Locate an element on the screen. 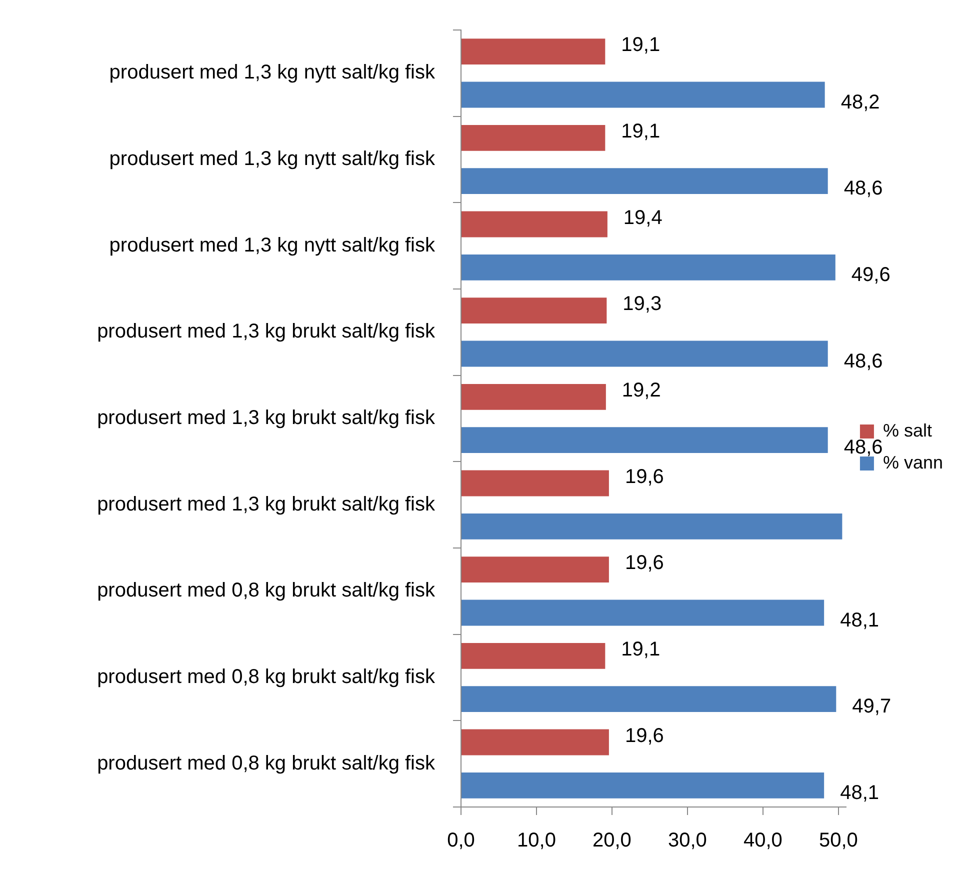  data-label: 19,2 is located at coordinates (641, 390).